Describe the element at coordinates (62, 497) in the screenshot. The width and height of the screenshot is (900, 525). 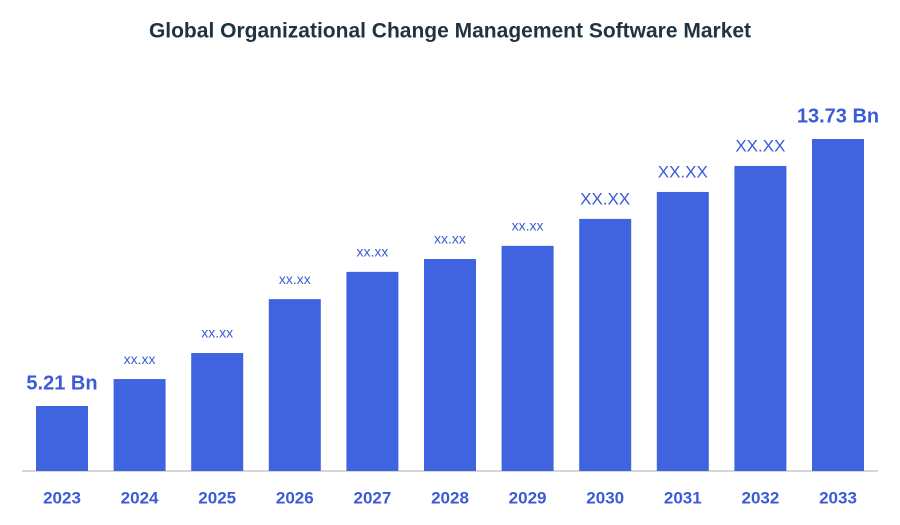
I see `x-tick-label: 2023` at that location.